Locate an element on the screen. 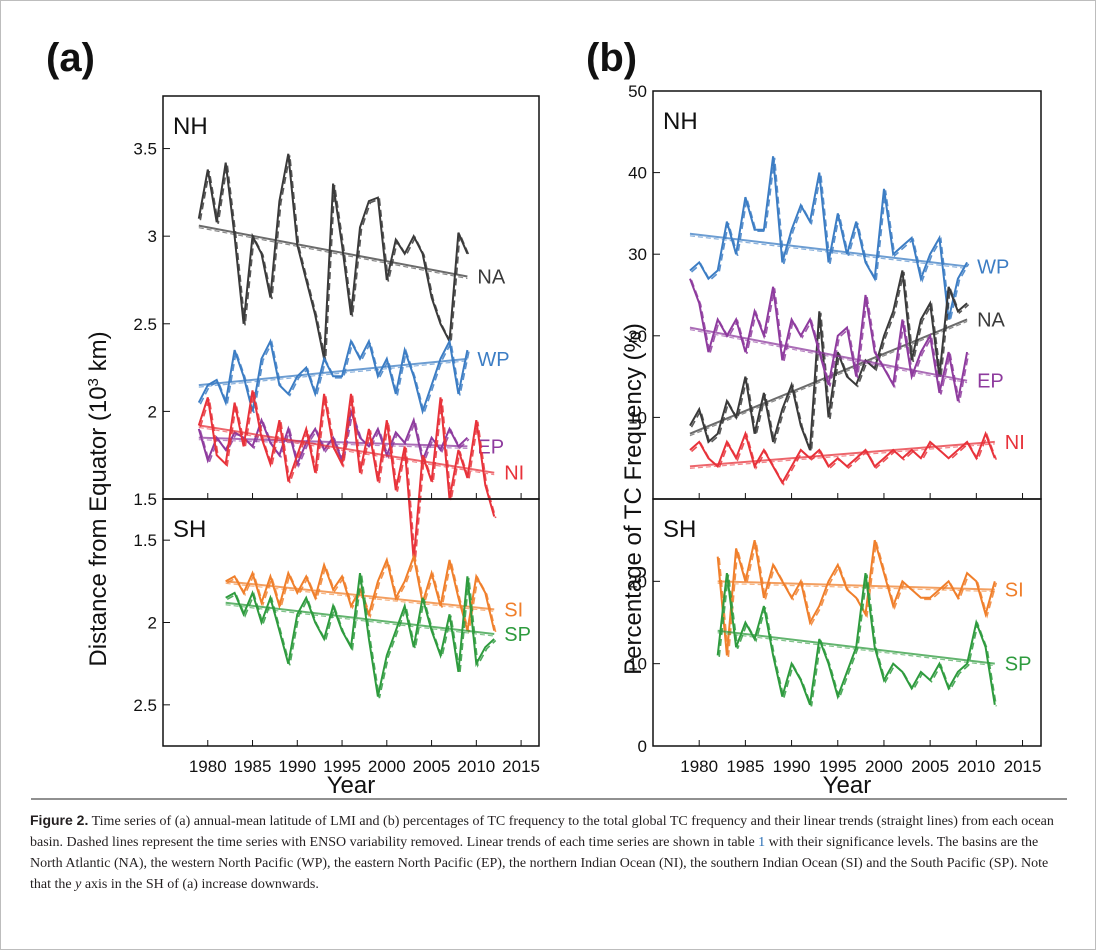  y-tick-label: 40 is located at coordinates (637, 173).